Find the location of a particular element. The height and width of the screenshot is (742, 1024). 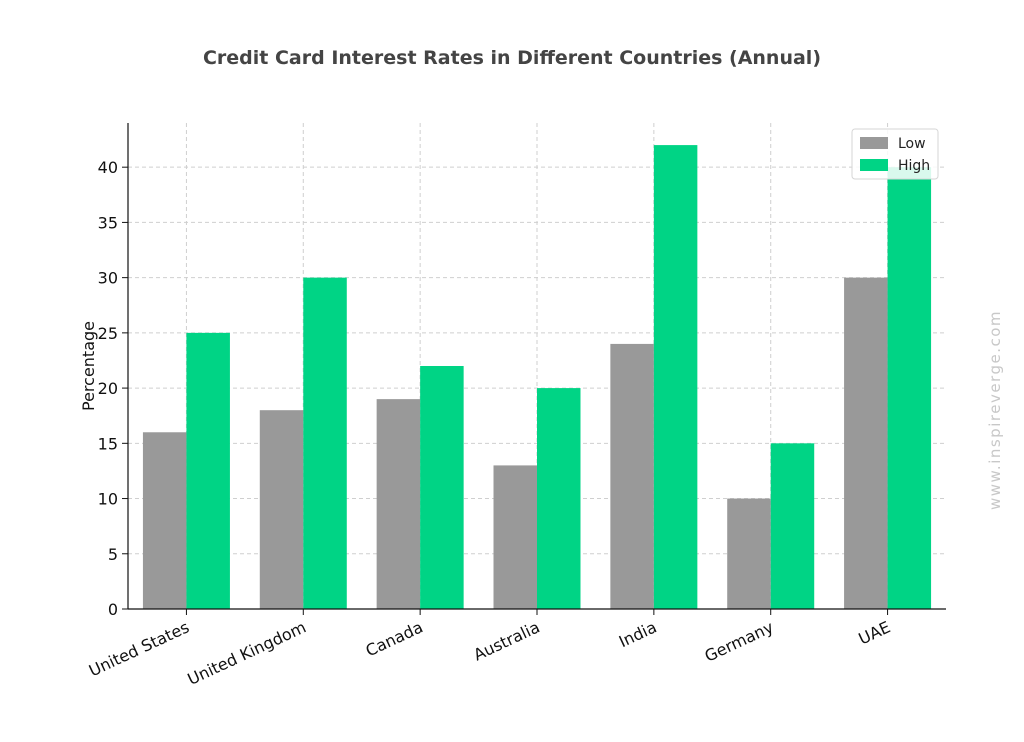

bar-low-united-kingdom is located at coordinates (281, 509).